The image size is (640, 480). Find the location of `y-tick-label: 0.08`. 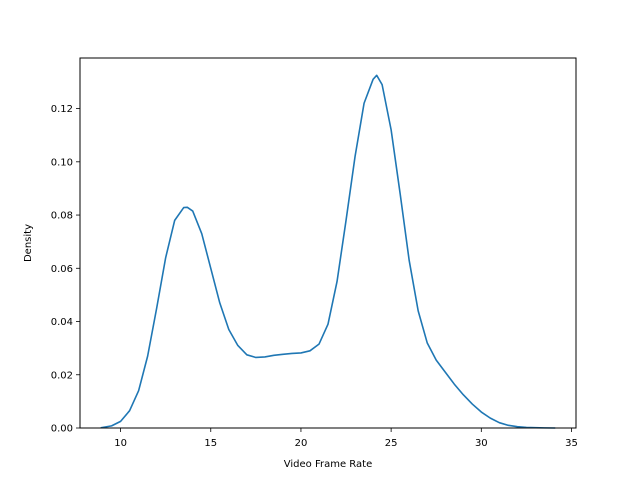

y-tick-label: 0.08 is located at coordinates (62, 216).